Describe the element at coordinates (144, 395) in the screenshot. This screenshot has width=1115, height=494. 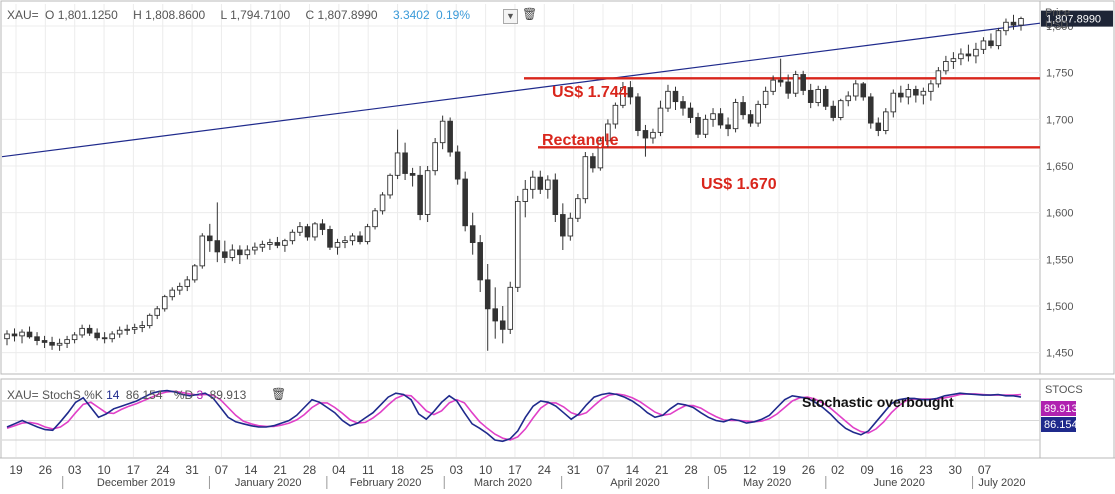
I see `stoch-k-value: 86.154` at that location.